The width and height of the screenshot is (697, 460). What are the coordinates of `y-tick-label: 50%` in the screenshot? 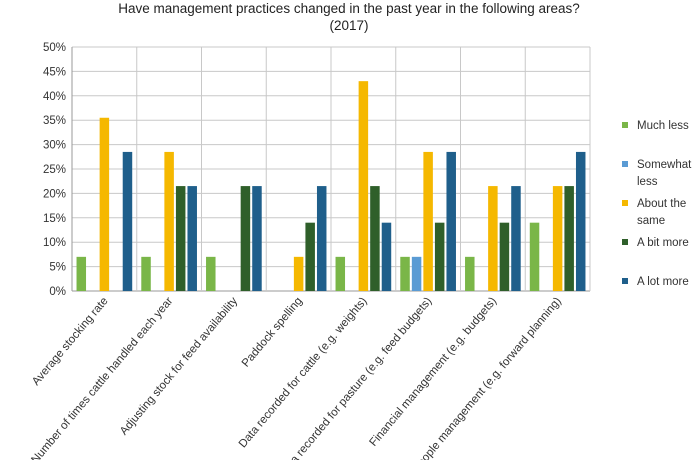 It's located at (54, 48).